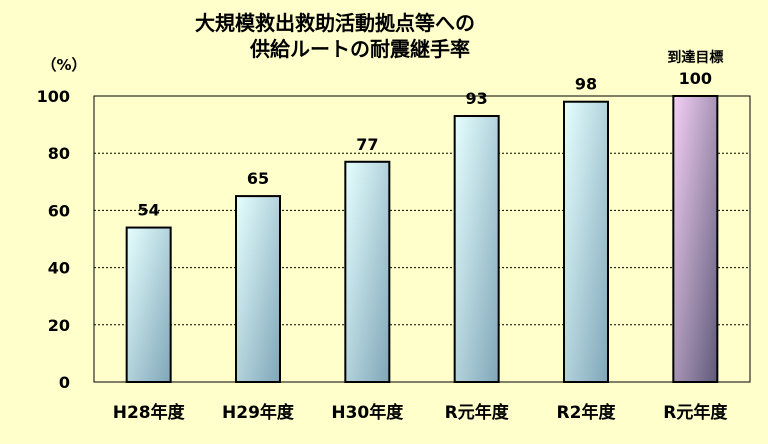  I want to click on y-tick-label: 20, so click(59, 325).